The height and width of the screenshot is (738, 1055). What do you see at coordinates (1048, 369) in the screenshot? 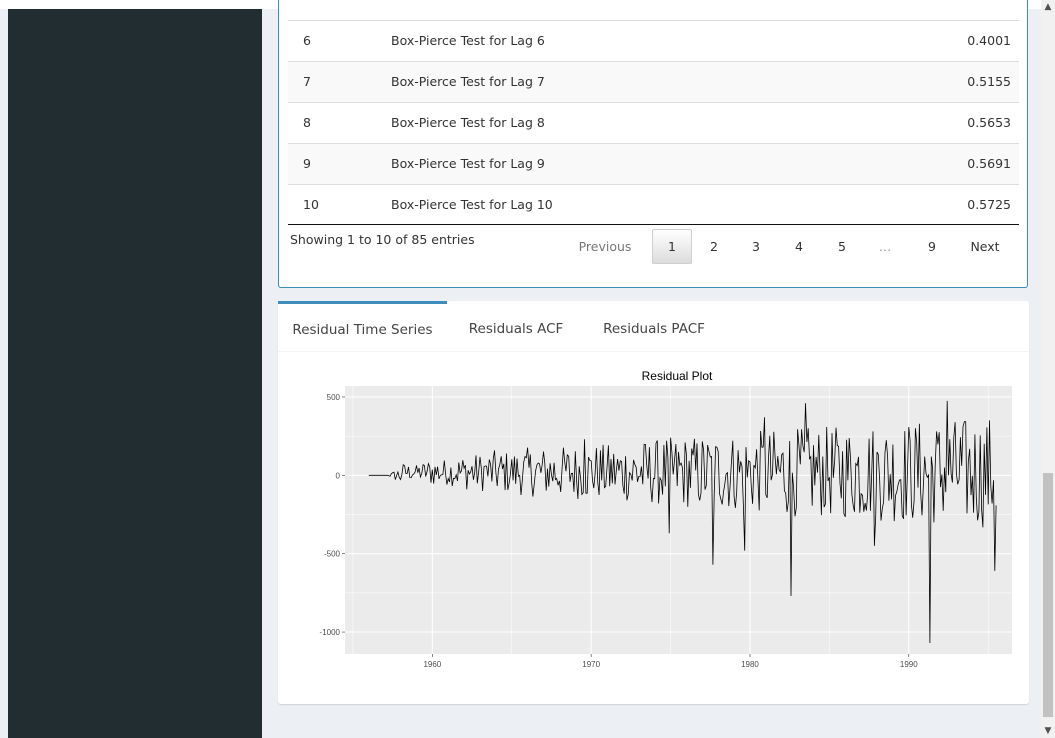
I see `vertical-scrollbar: ▲ ▼` at bounding box center [1048, 369].